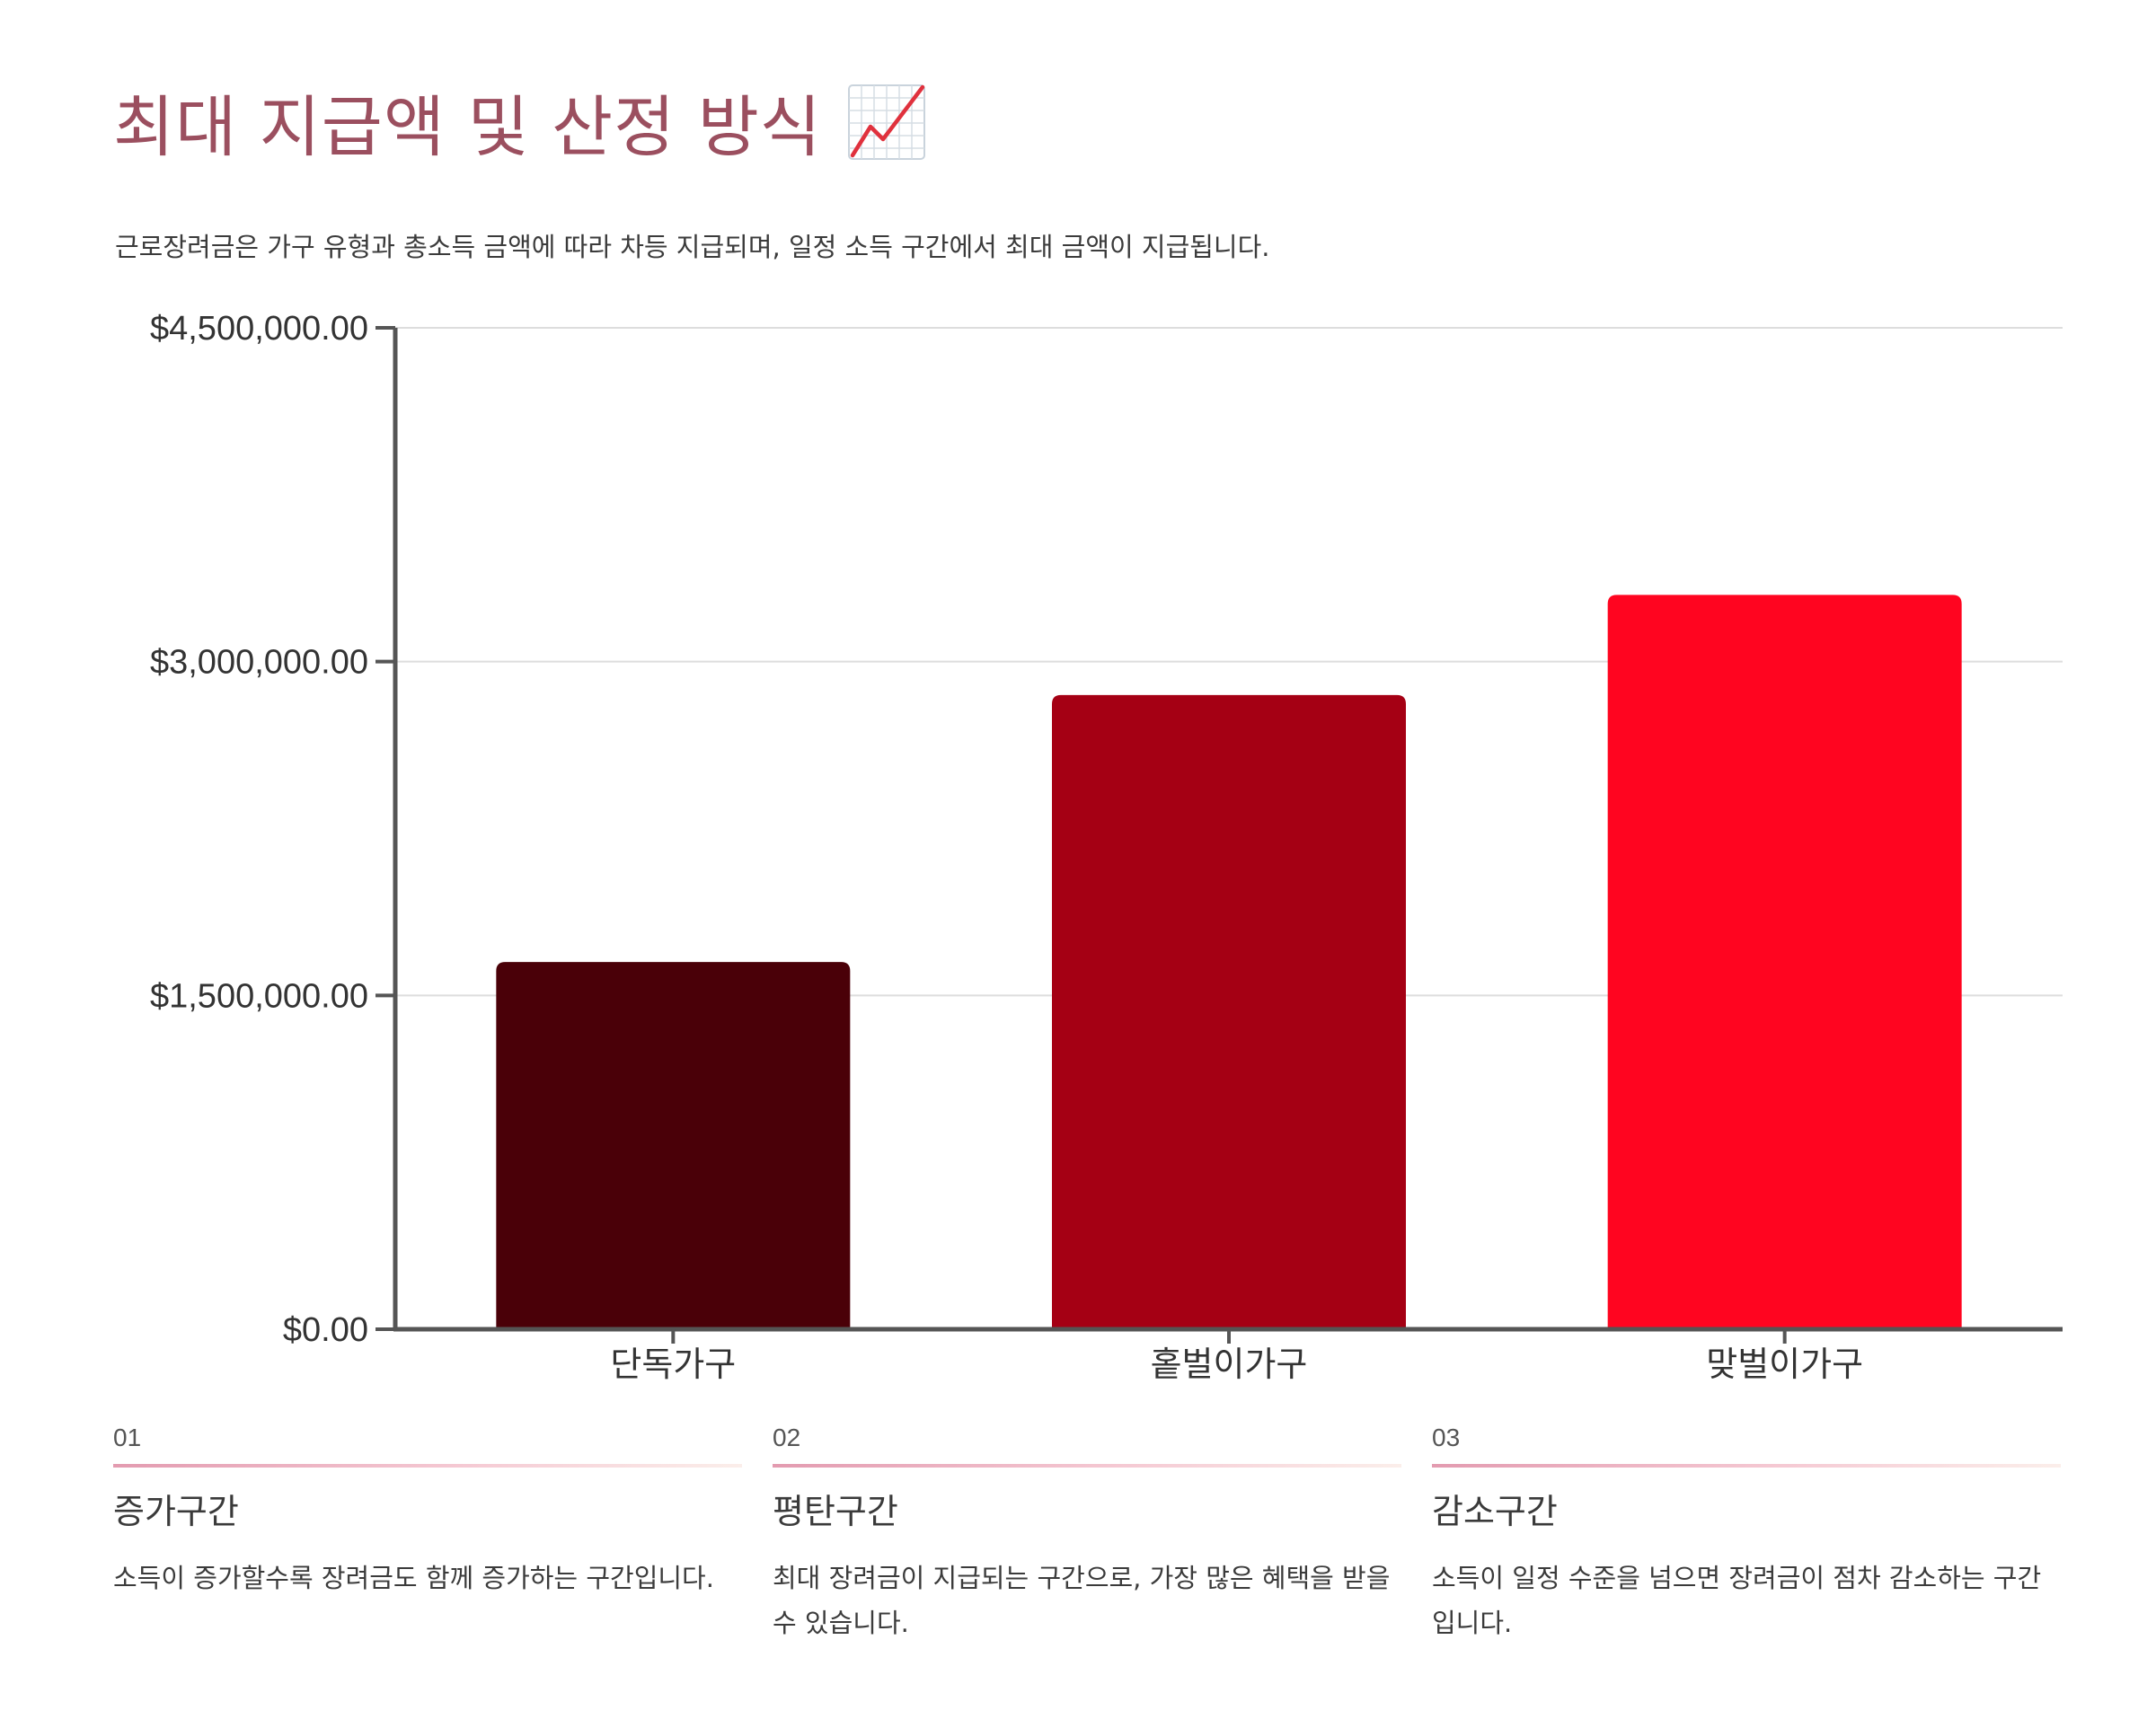  What do you see at coordinates (1082, 1600) in the screenshot?
I see `card-description: 최대 장려금이 지급되는 구간으로, 가장 많은 혜택을 받을 수 있습니다.` at bounding box center [1082, 1600].